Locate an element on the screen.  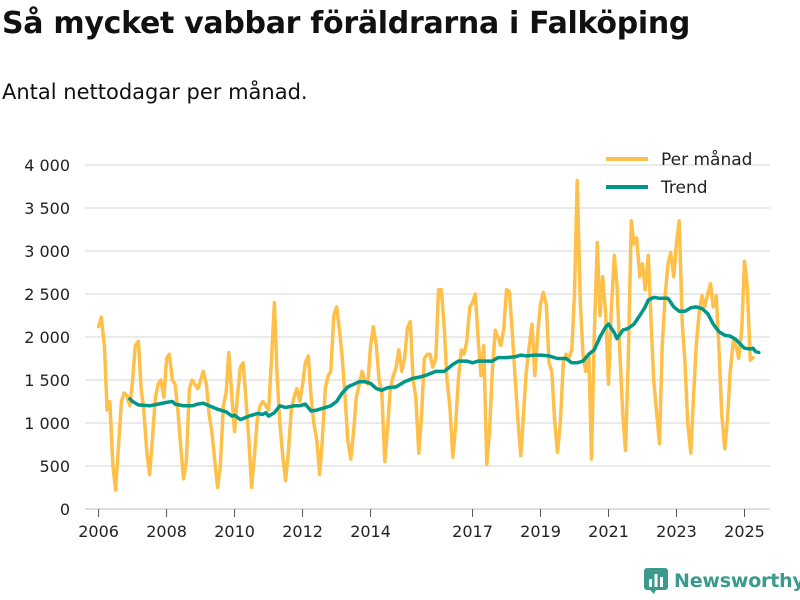
y-tick-label: 1 500 is located at coordinates (47, 380).